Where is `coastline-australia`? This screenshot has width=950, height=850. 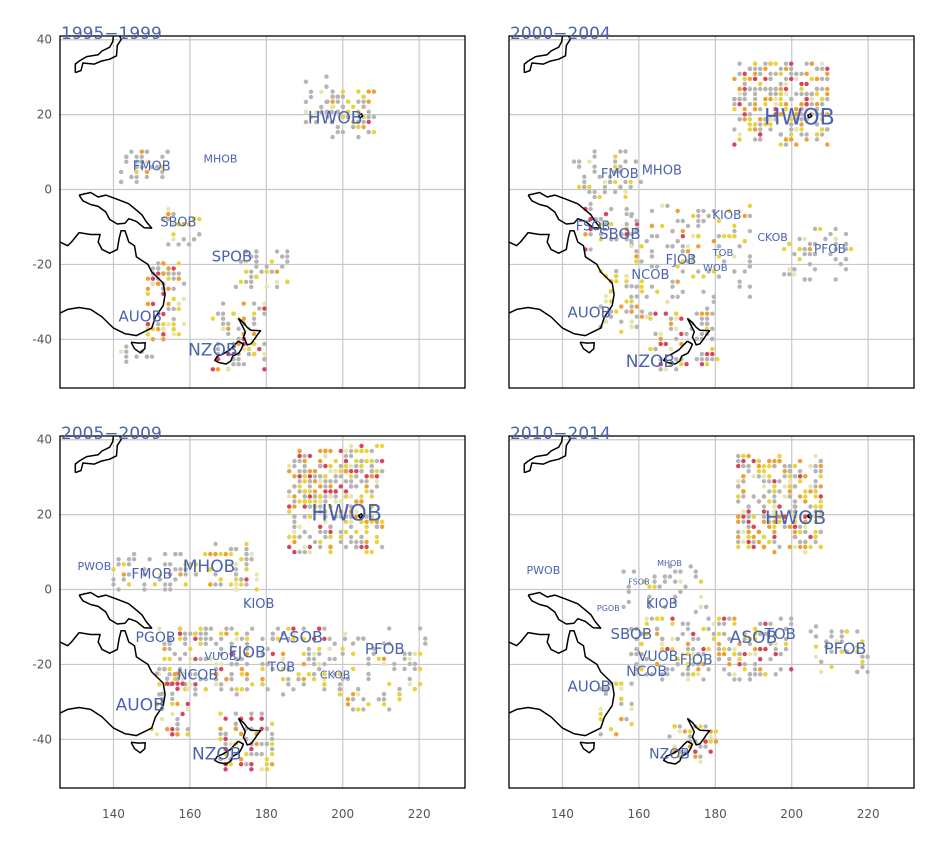
coastline-australia is located at coordinates (113, 683).